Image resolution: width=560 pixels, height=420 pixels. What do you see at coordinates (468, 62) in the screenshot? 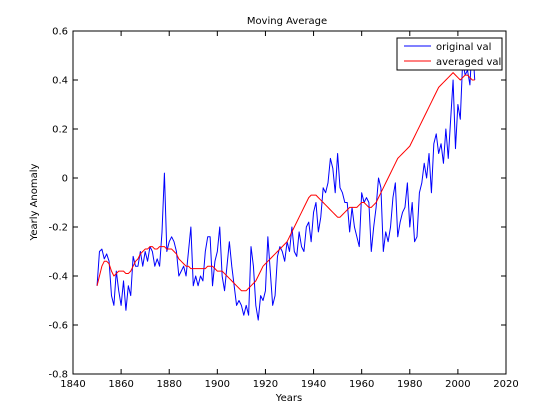
I see `legend-label-averaged: averaged val` at bounding box center [468, 62].